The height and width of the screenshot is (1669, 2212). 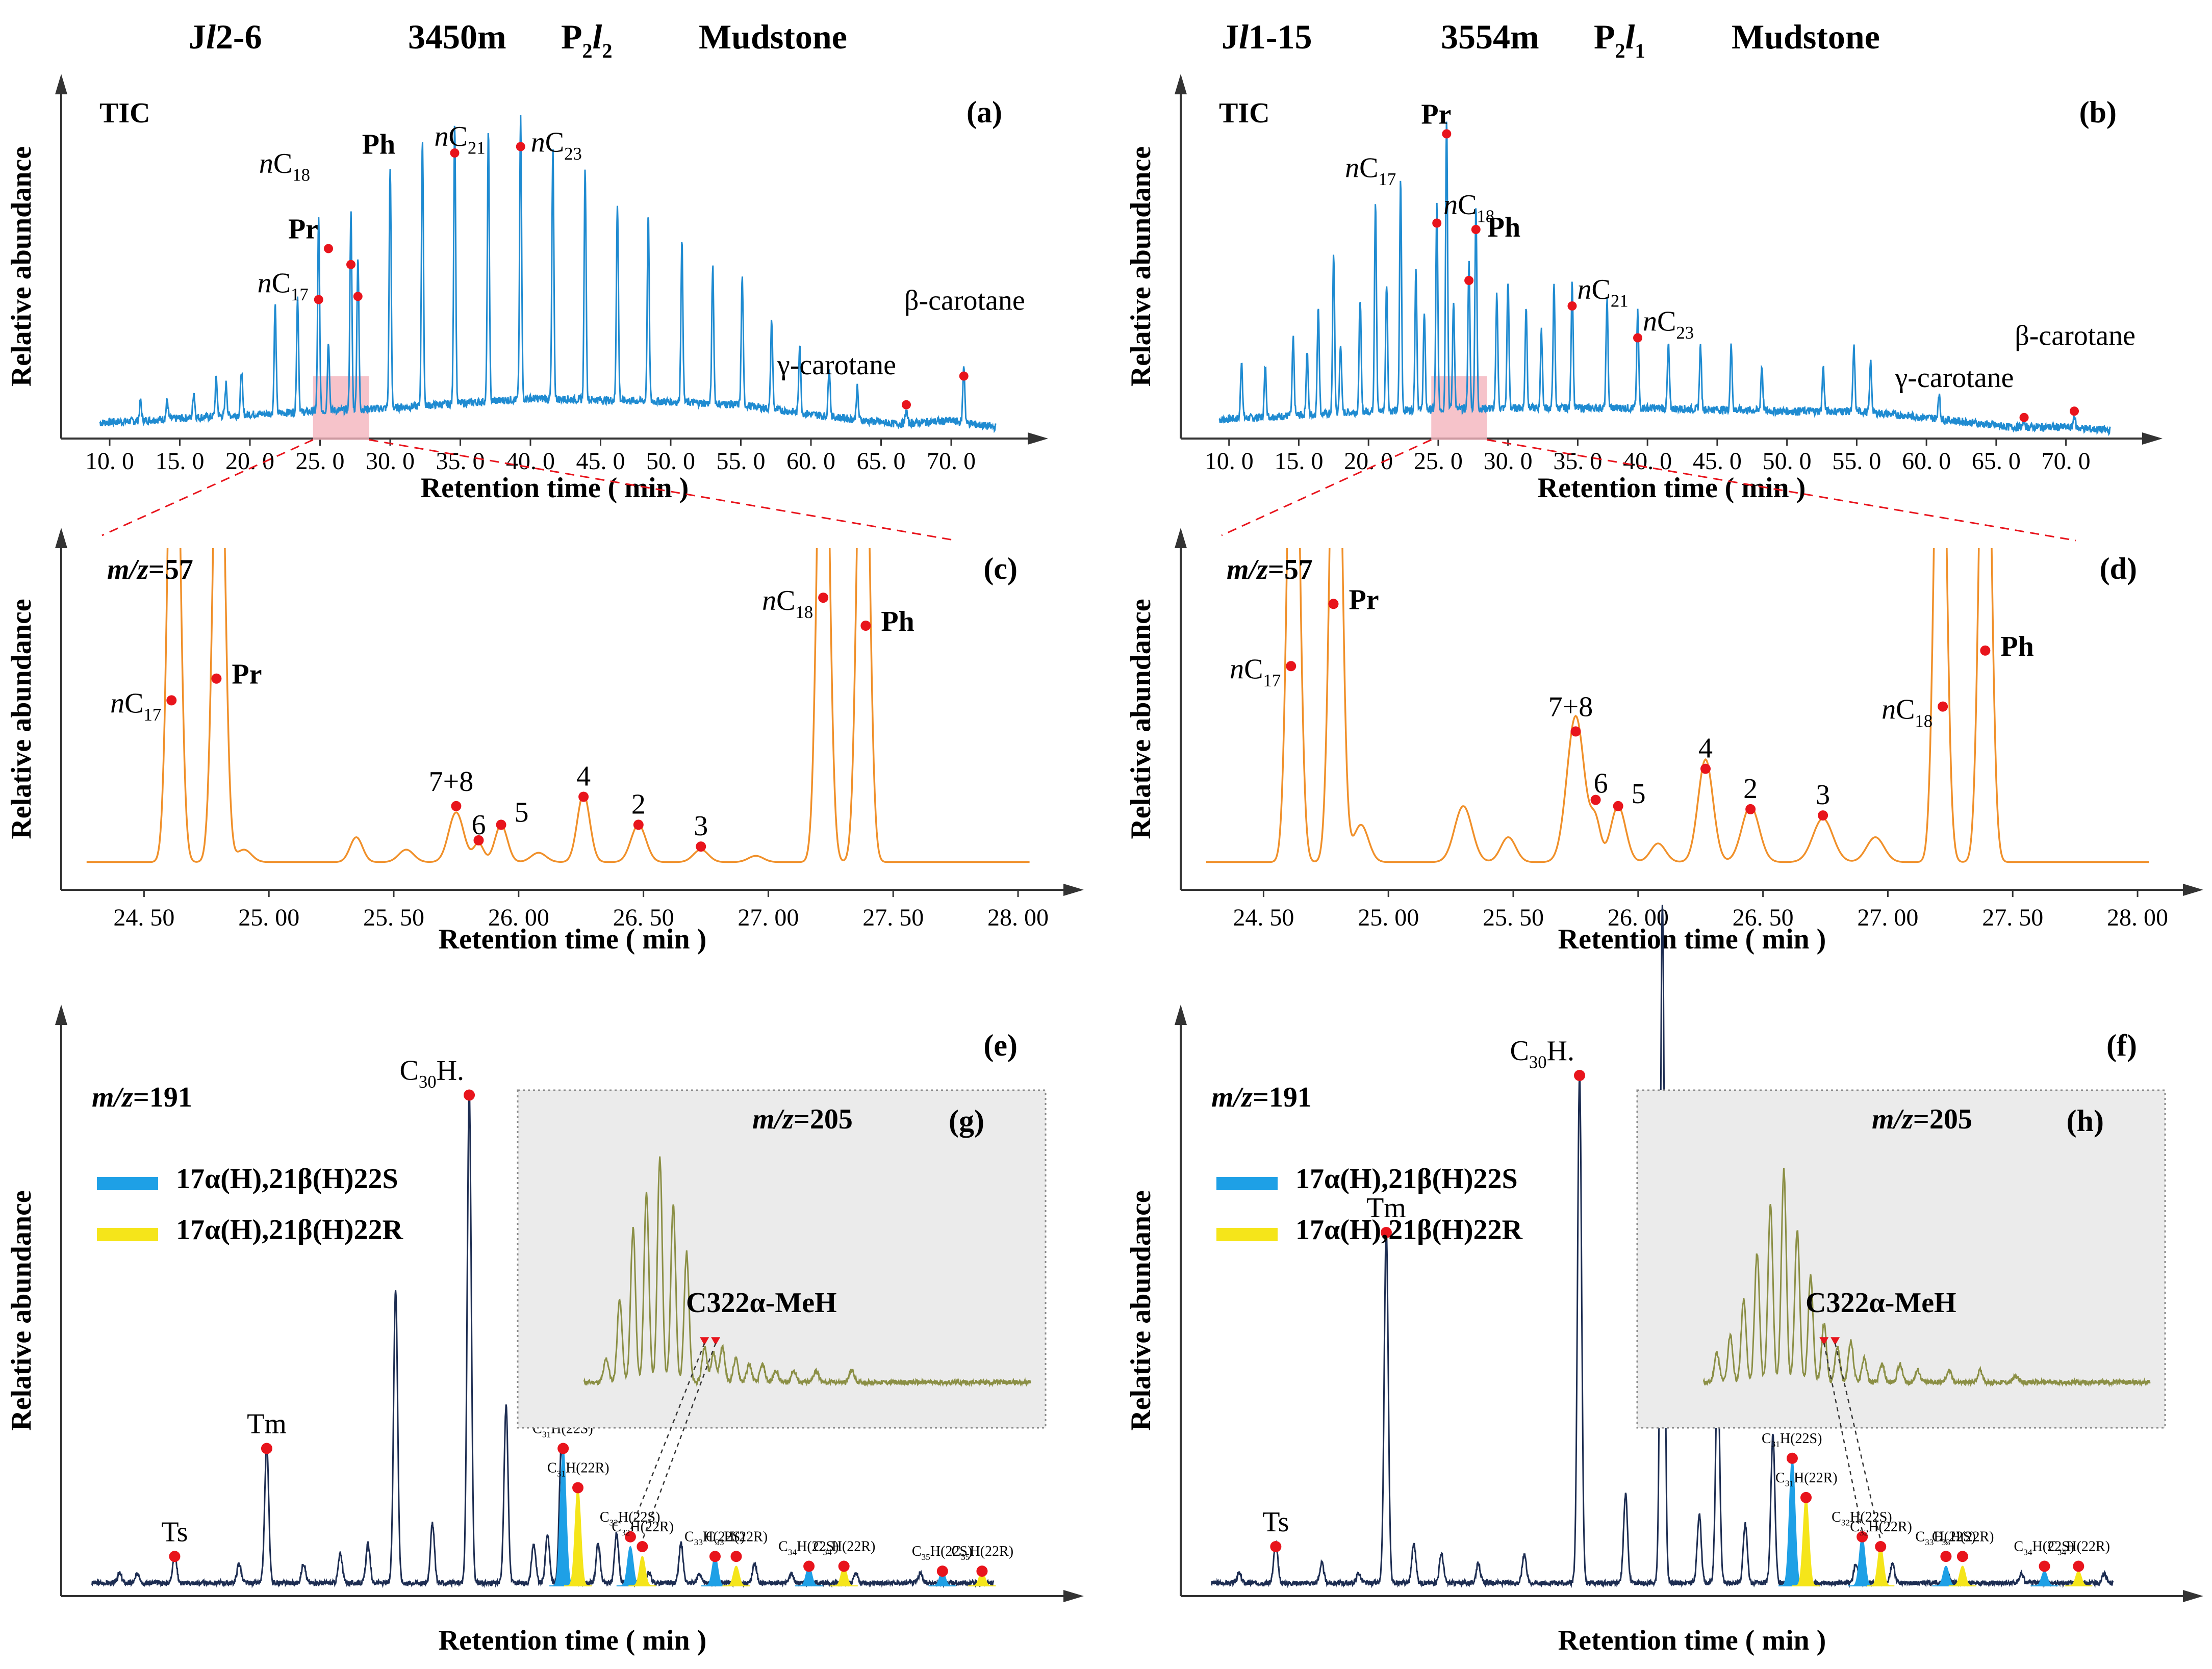 What do you see at coordinates (1862, 1518) in the screenshot?
I see `panel-f-label-5: C32H(22S)` at bounding box center [1862, 1518].